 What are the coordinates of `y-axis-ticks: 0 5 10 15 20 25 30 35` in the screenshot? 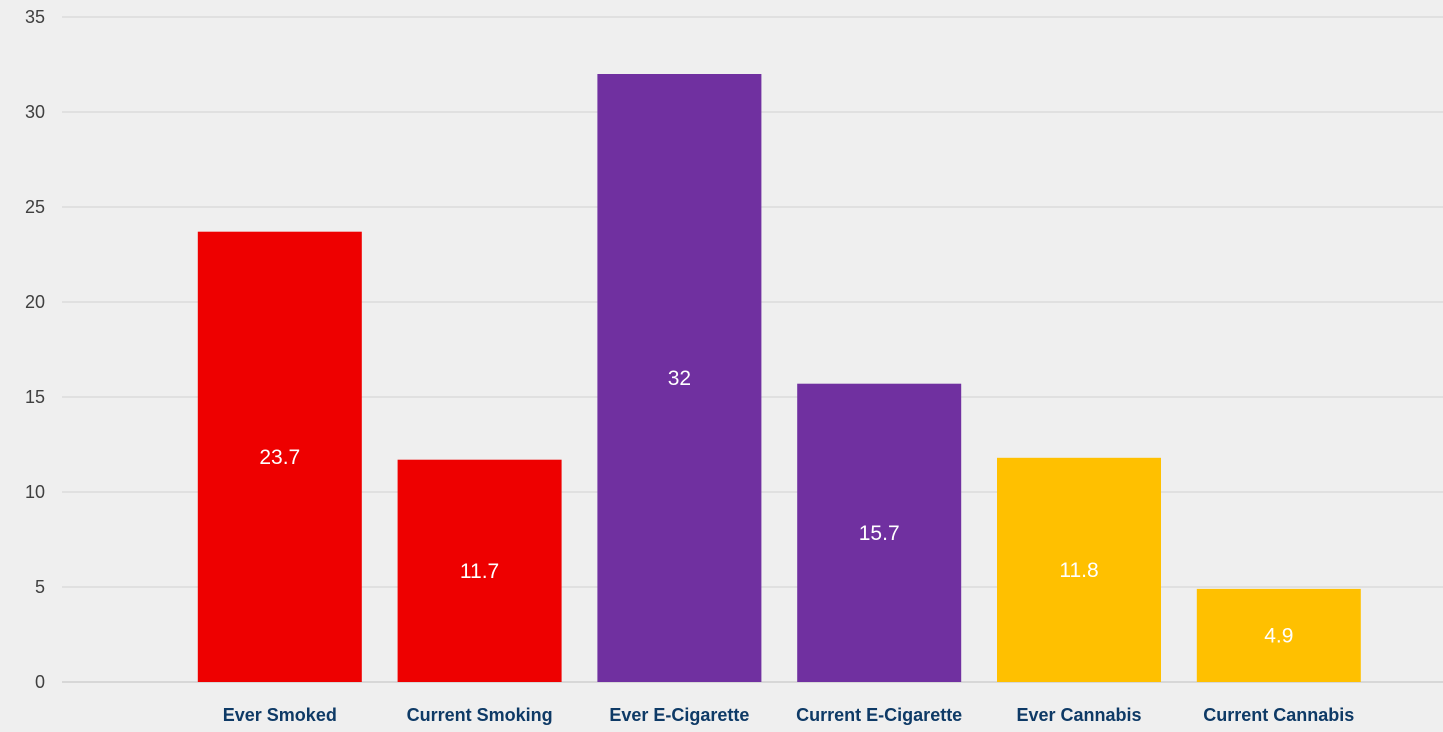 It's located at (35, 349).